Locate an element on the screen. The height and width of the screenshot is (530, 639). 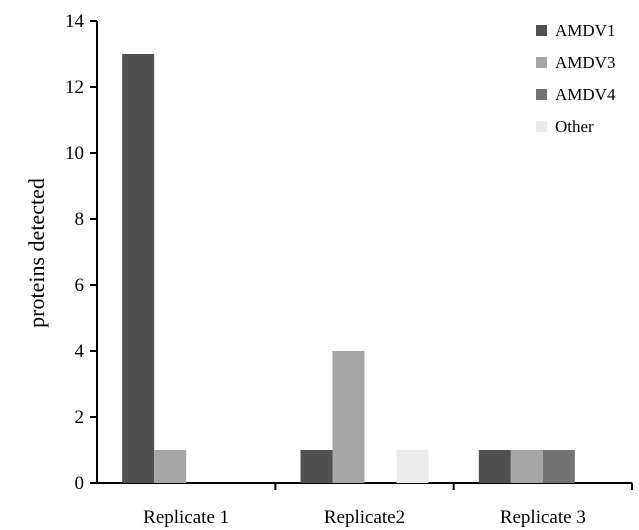
bar-amdv4 is located at coordinates (558, 466).